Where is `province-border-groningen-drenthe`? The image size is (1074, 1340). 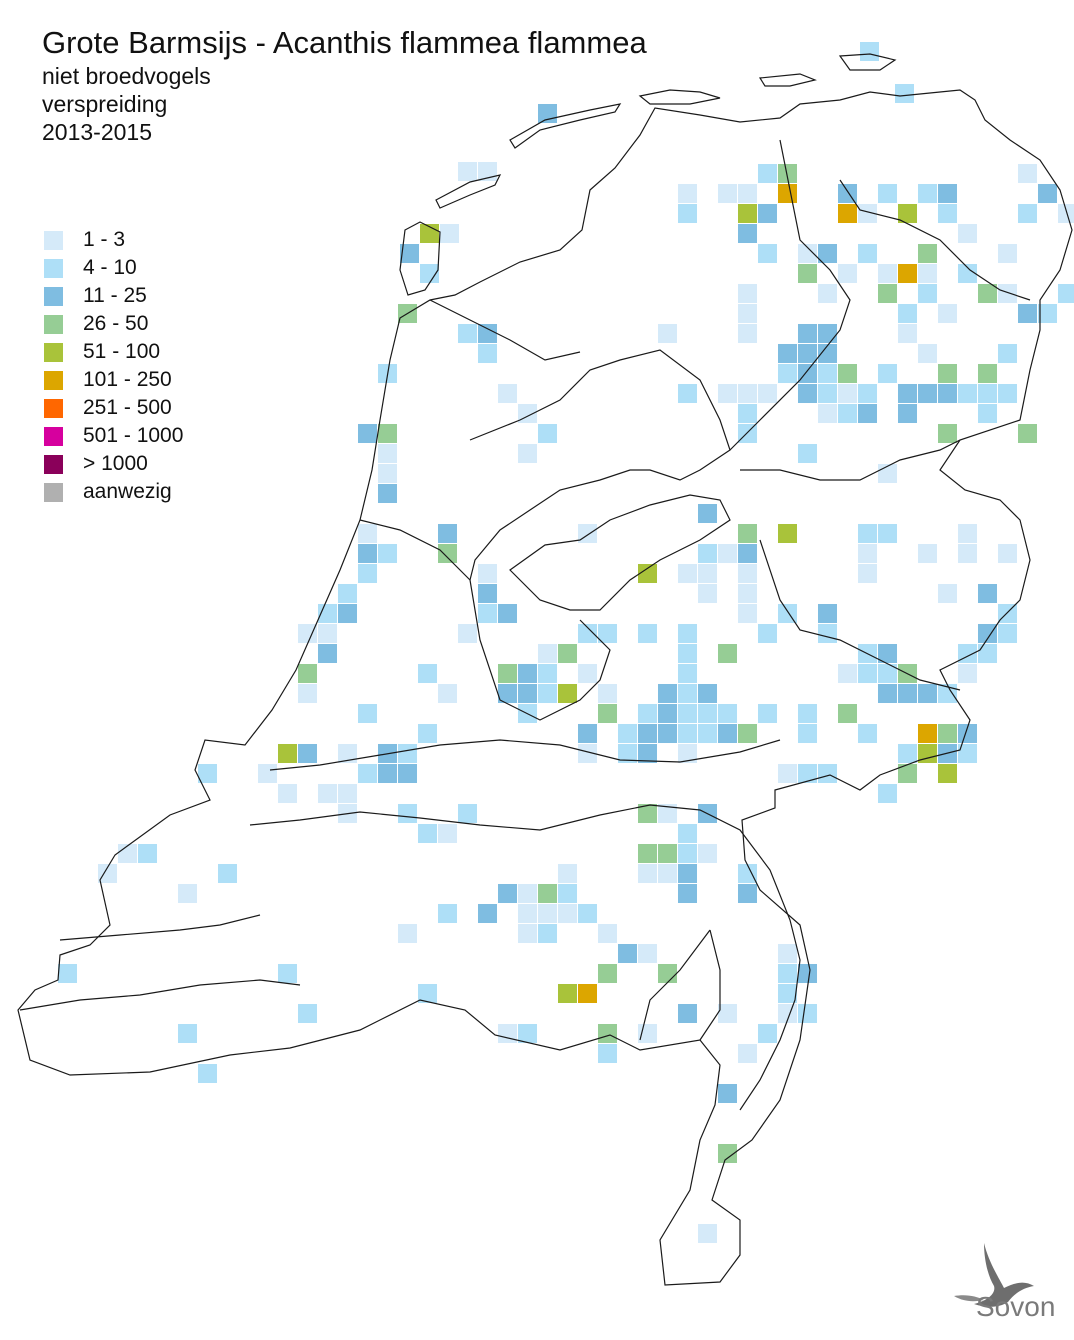 province-border-groningen-drenthe is located at coordinates (935, 240).